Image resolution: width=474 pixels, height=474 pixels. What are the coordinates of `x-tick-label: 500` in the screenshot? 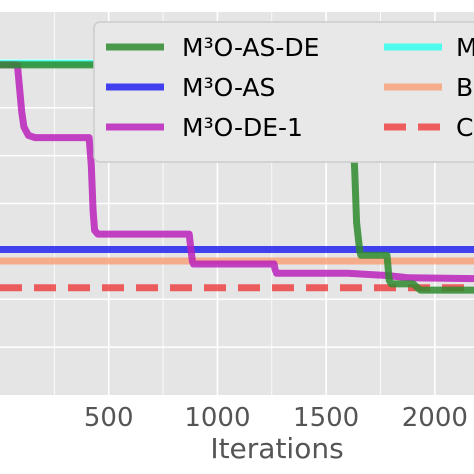 It's located at (109, 418).